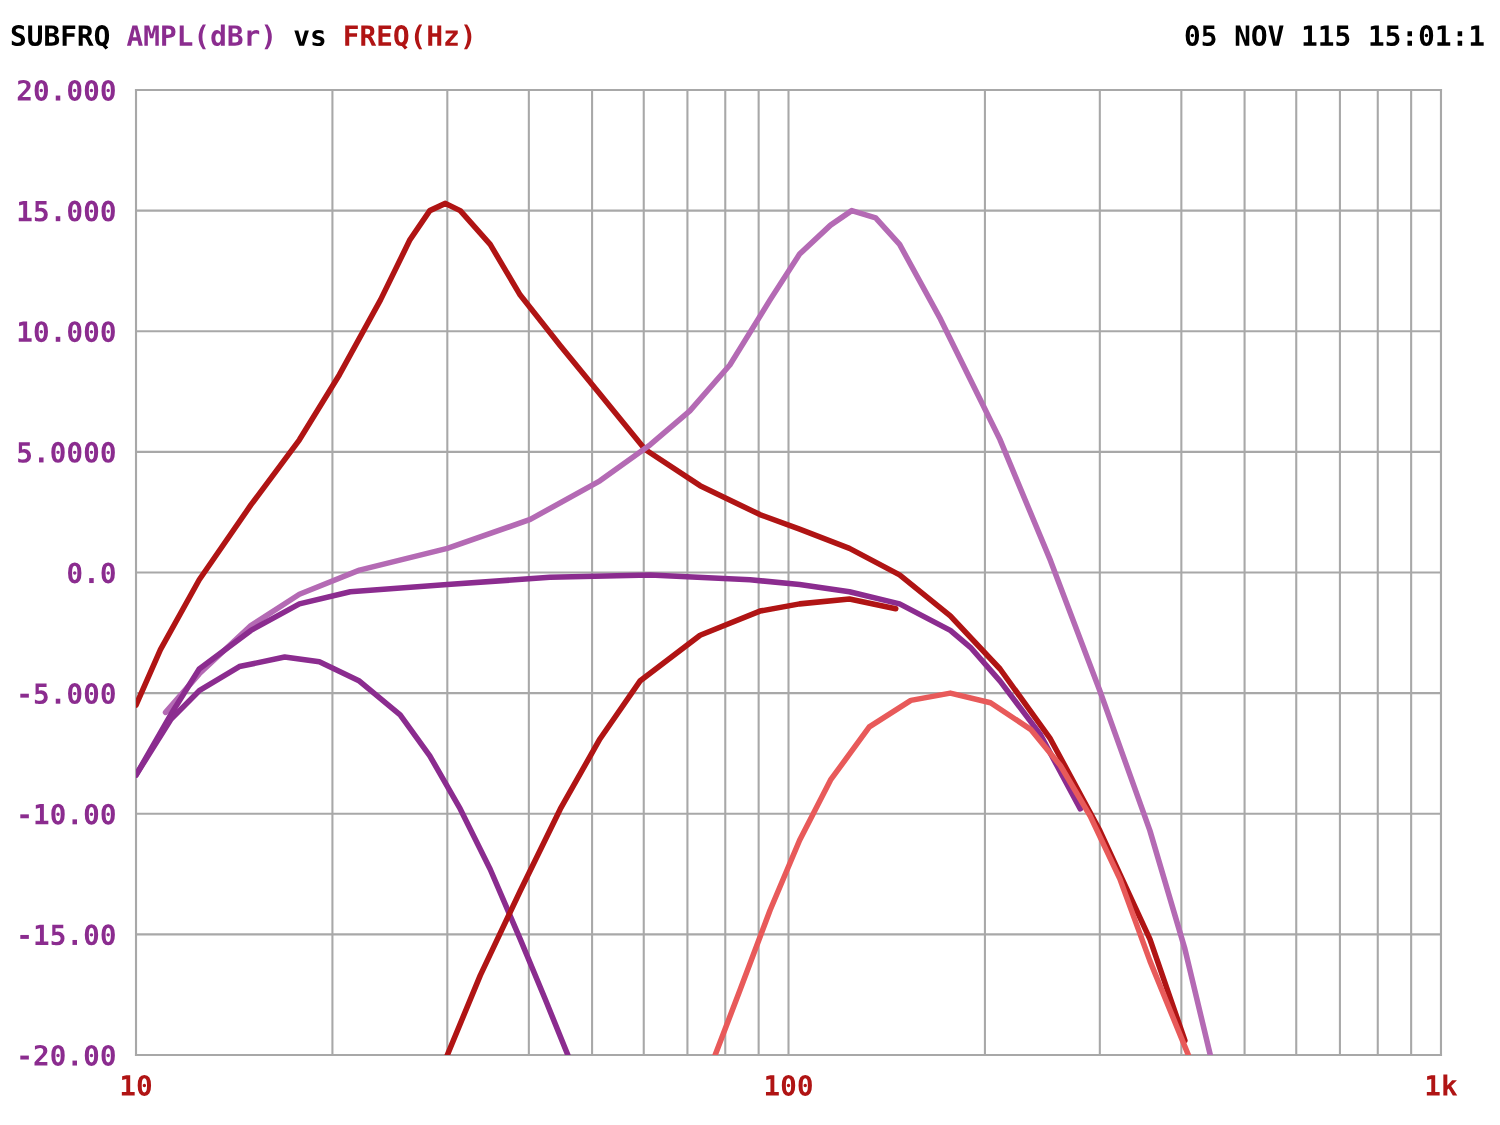  I want to click on x-axis-title: FREQ(Hz), so click(408, 37).